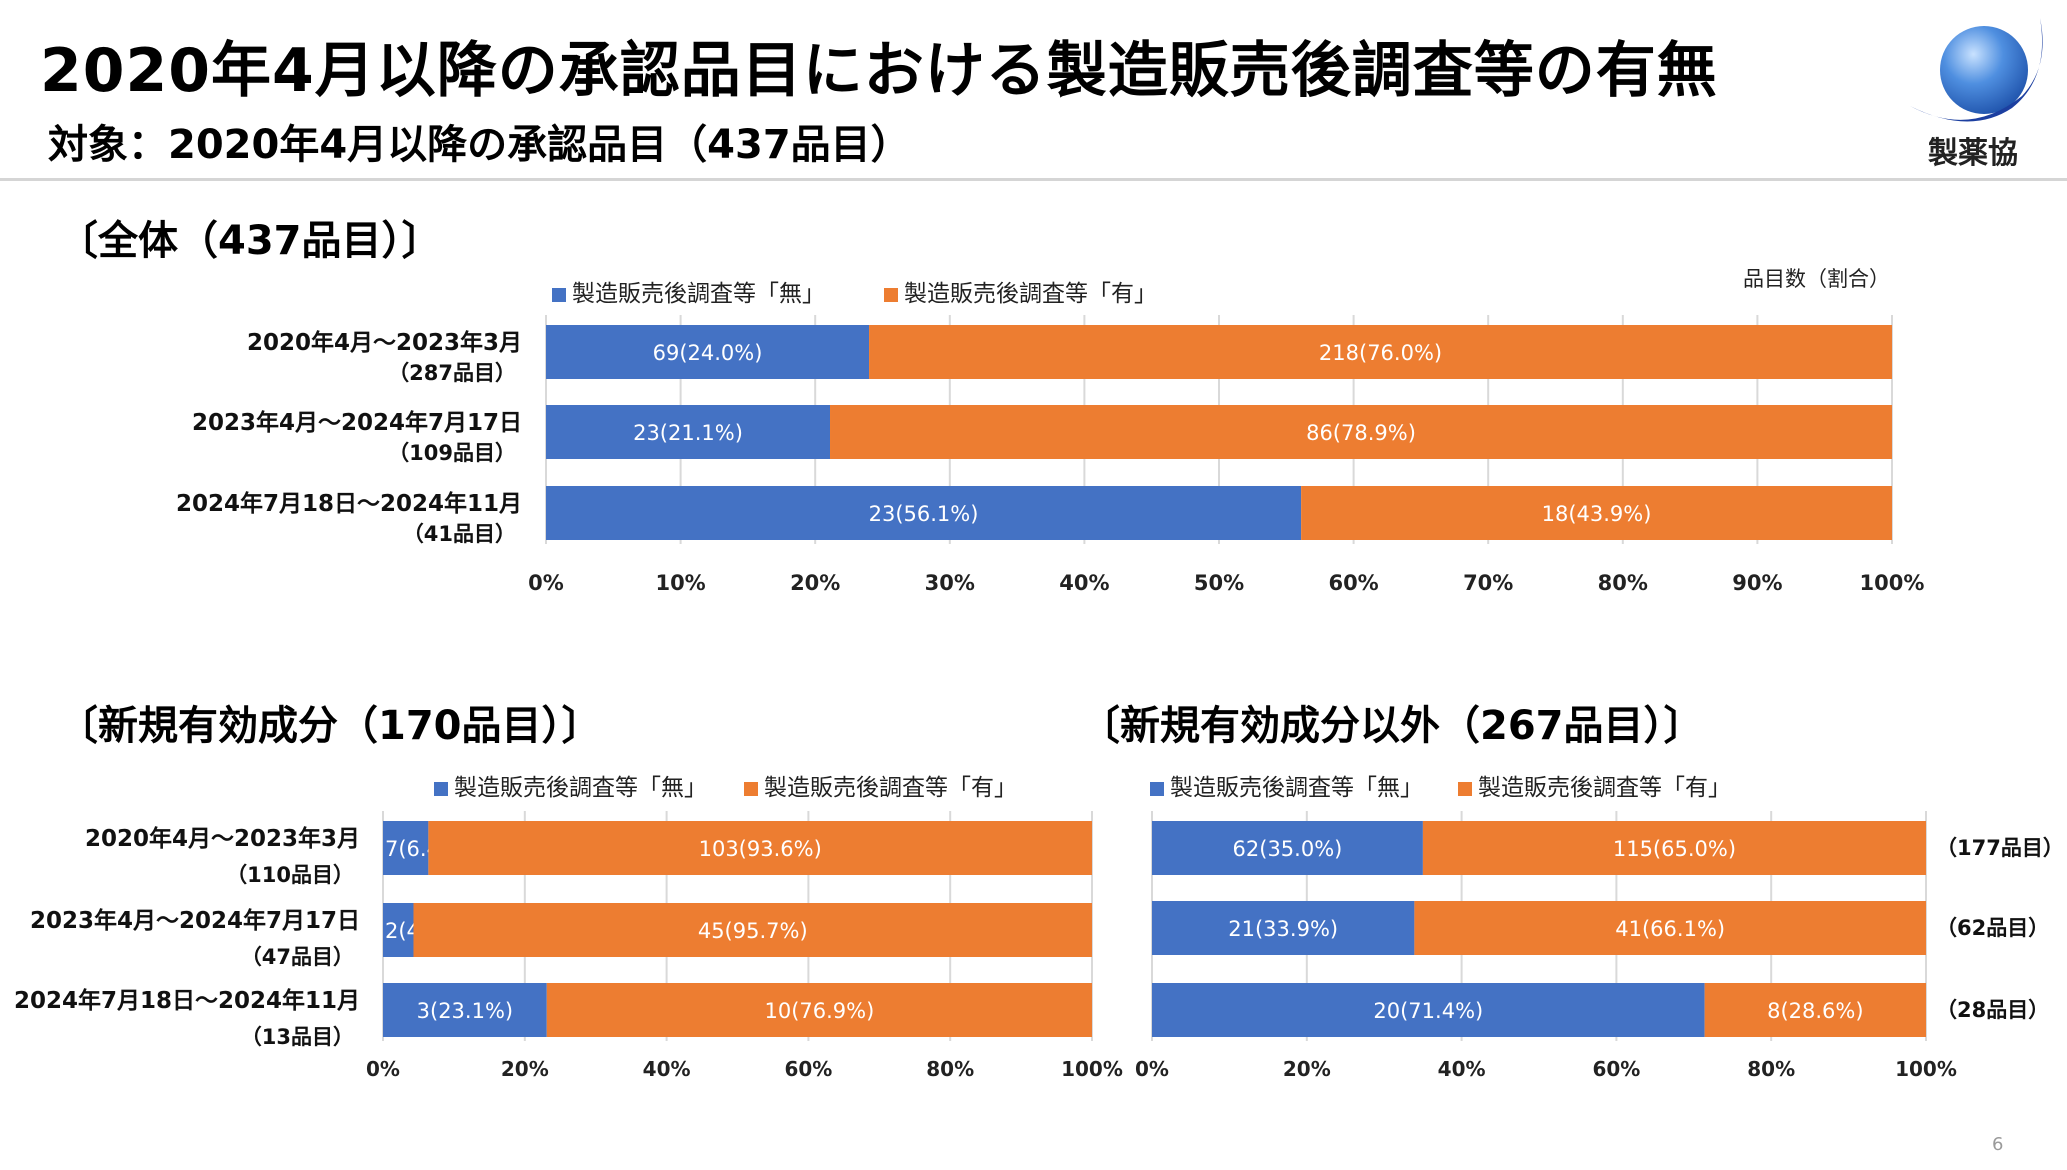 This screenshot has width=2067, height=1170. Describe the element at coordinates (1816, 279) in the screenshot. I see `unit-note: 品目数（割合）` at that location.